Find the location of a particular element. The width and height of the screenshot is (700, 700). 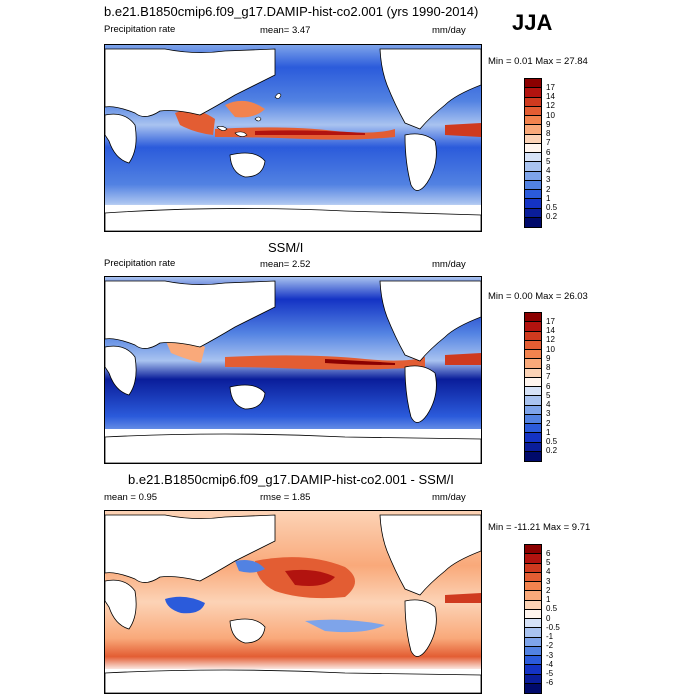

panel-2-mean-label: mean= 2.52 is located at coordinates (285, 264).